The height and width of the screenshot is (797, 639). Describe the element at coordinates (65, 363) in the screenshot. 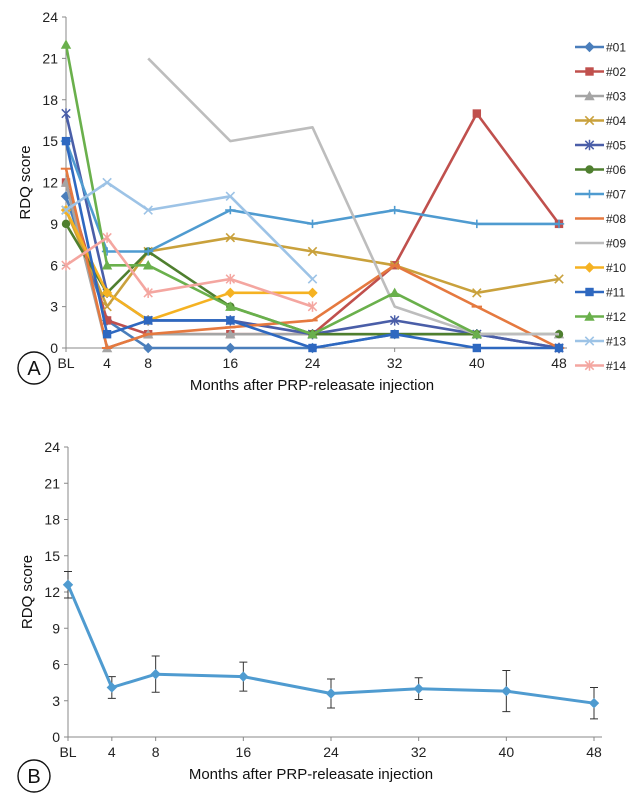

I see `panel-a-x-tick-label: BL` at that location.